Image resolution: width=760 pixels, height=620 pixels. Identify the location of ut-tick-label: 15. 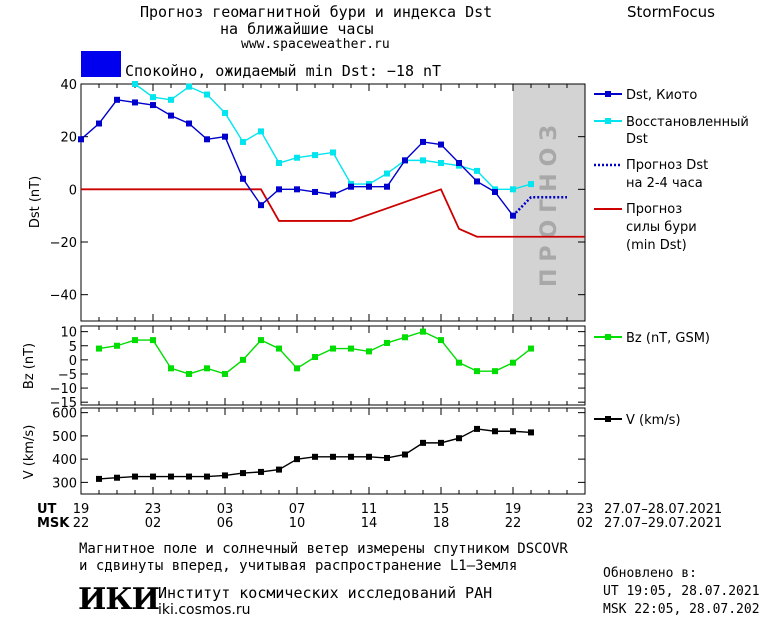
(441, 509).